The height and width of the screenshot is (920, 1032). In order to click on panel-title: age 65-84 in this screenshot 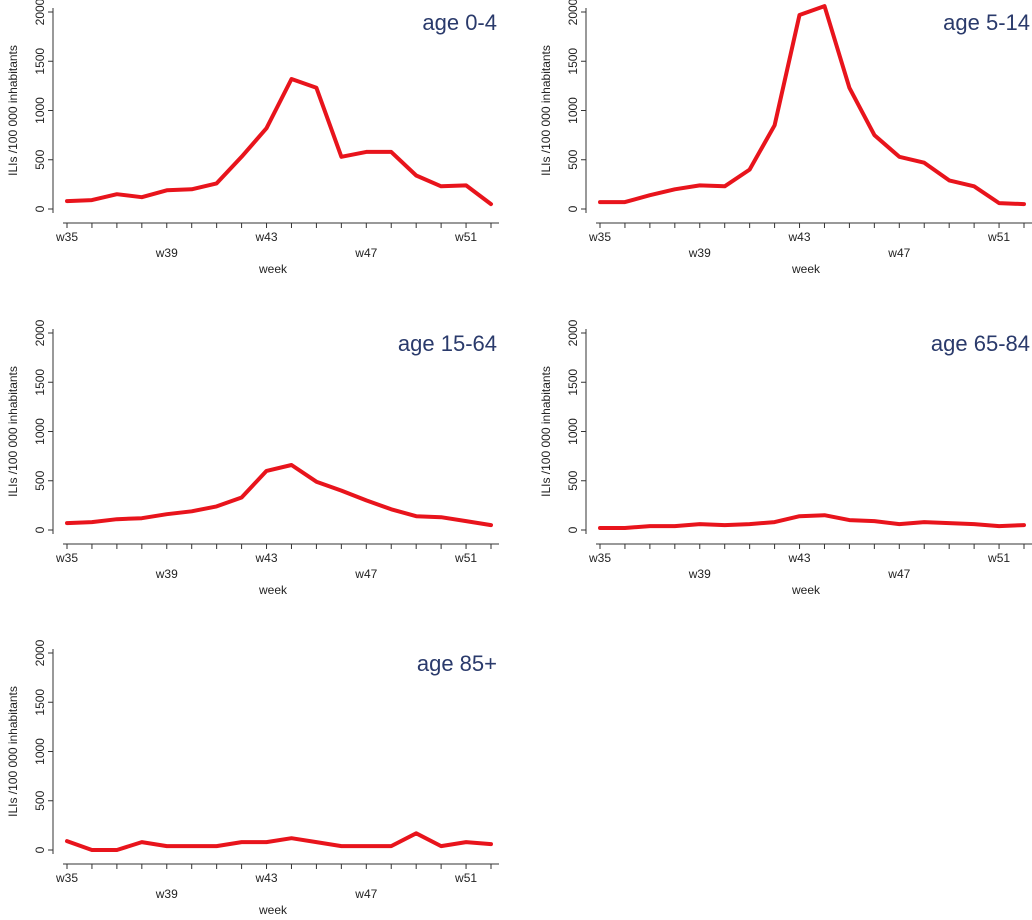, I will do `click(980, 343)`.